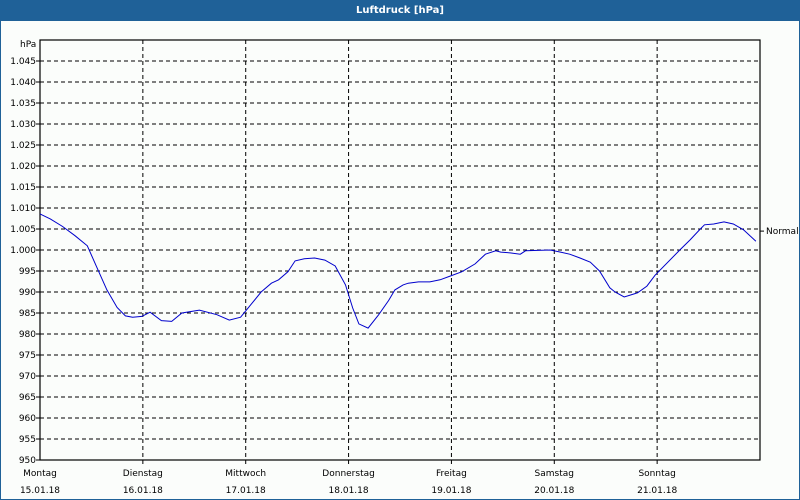 This screenshot has width=800, height=500. What do you see at coordinates (27, 335) in the screenshot?
I see `y-tick-label: 980` at bounding box center [27, 335].